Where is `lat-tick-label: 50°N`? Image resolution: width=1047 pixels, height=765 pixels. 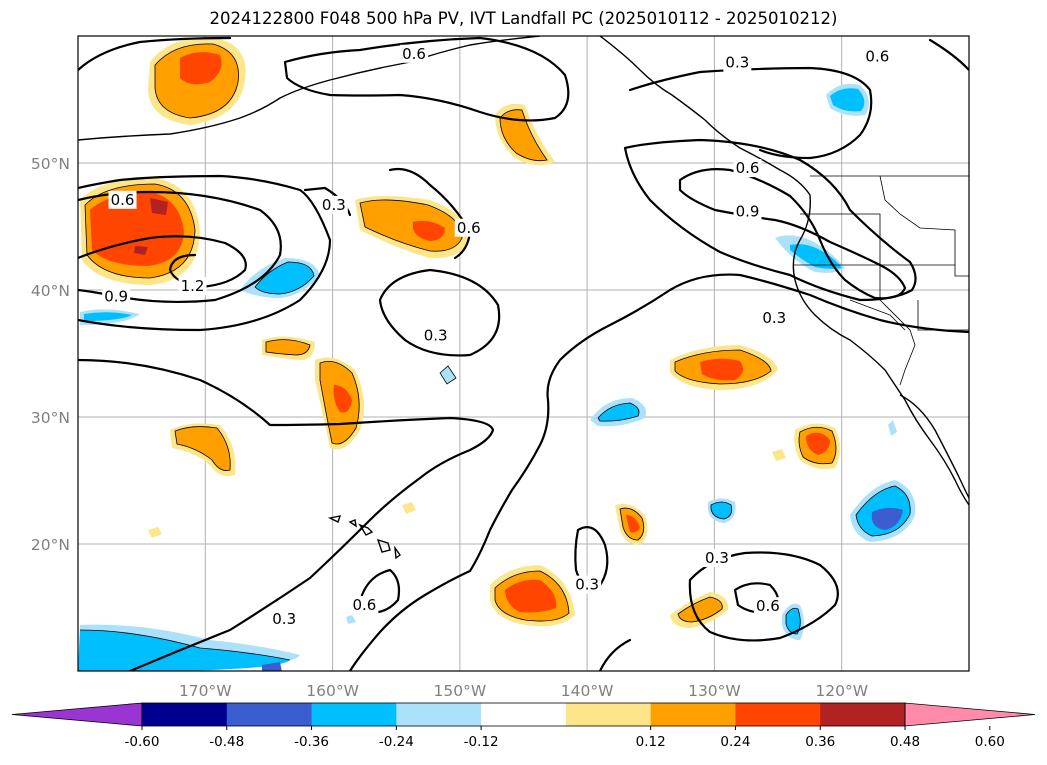
lat-tick-label: 50°N is located at coordinates (50, 164).